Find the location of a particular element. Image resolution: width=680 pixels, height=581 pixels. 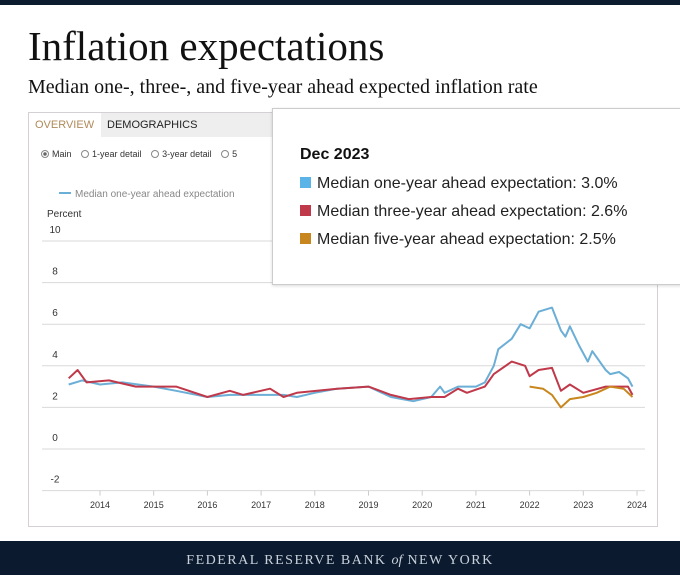

x-tick-label: 2021 is located at coordinates (476, 505).